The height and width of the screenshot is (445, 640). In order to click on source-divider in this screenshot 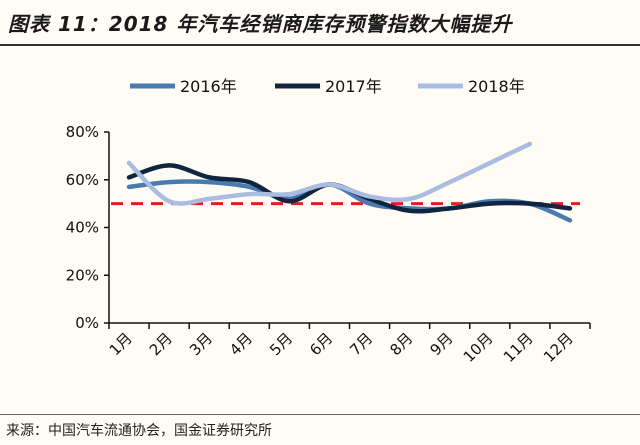, I will do `click(320, 414)`.